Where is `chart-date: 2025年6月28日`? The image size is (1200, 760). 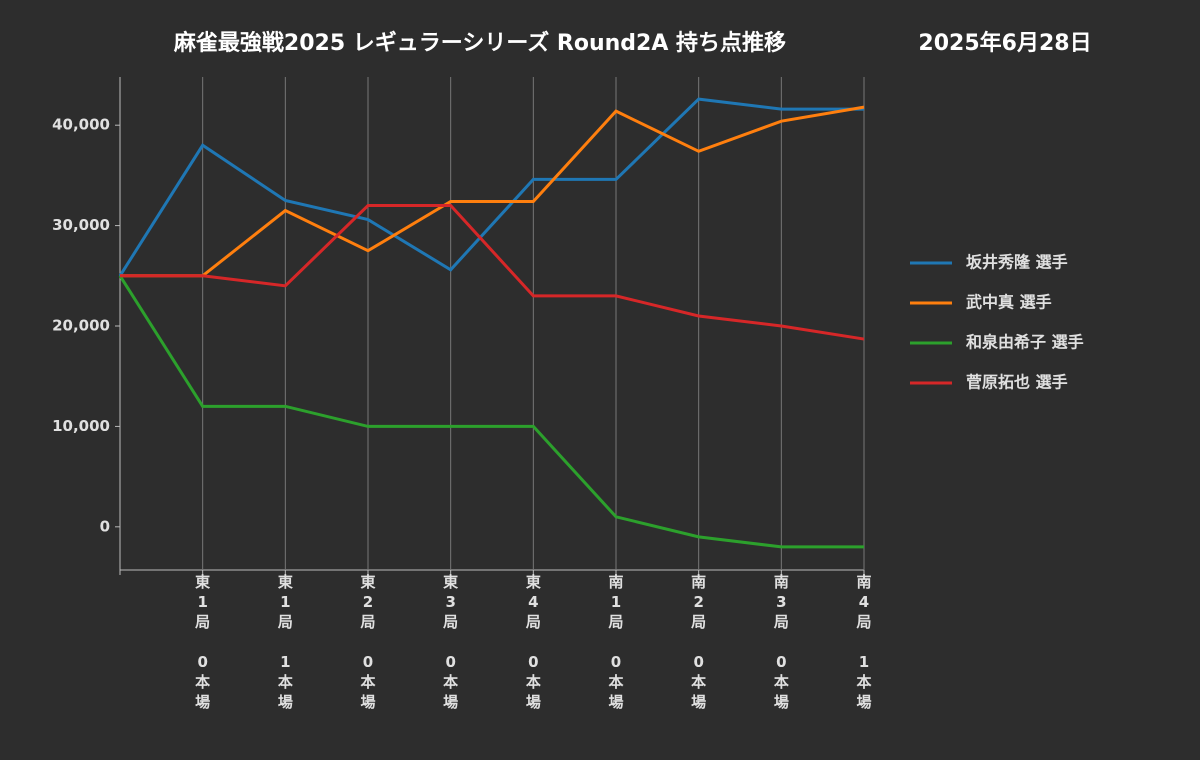 chart-date: 2025年6月28日 is located at coordinates (1004, 43).